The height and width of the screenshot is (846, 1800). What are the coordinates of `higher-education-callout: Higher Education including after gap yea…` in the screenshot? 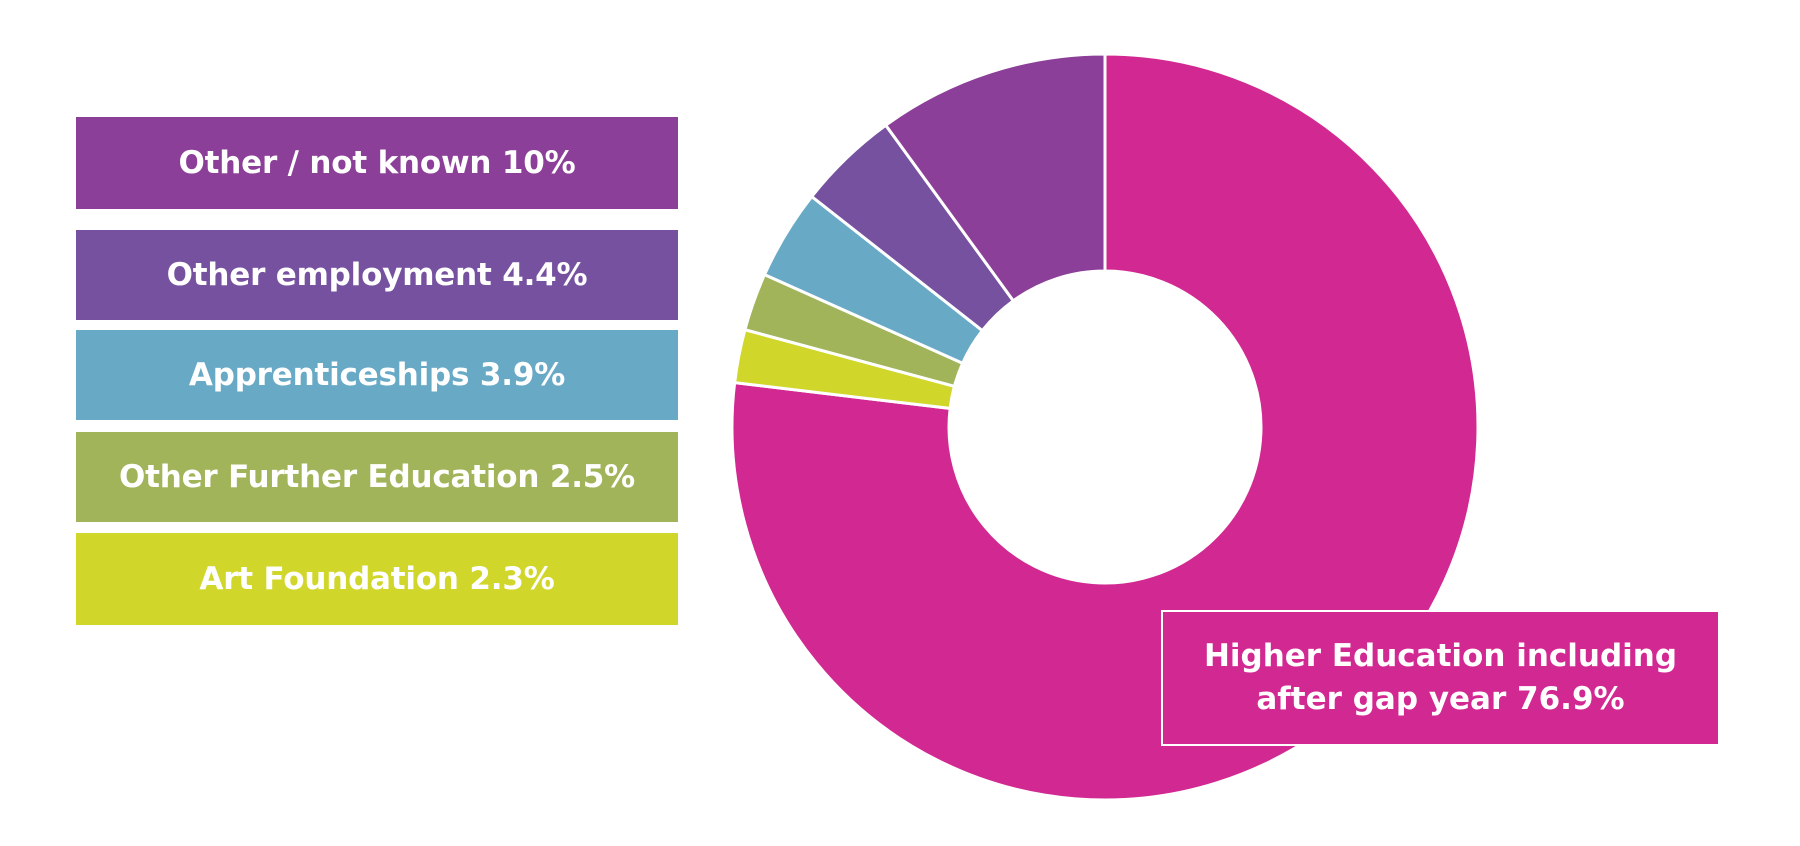 It's located at (1440, 678).